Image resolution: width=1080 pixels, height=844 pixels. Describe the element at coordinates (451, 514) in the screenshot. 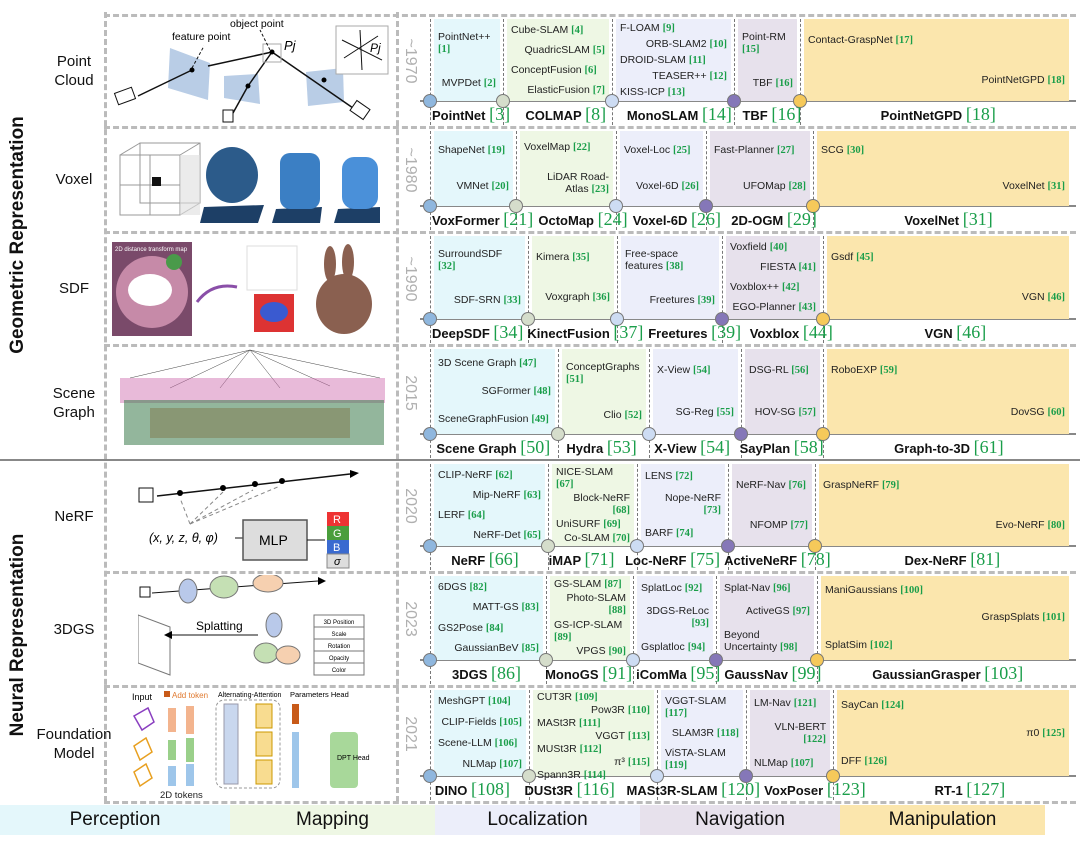

I see `method-name: LERF` at that location.